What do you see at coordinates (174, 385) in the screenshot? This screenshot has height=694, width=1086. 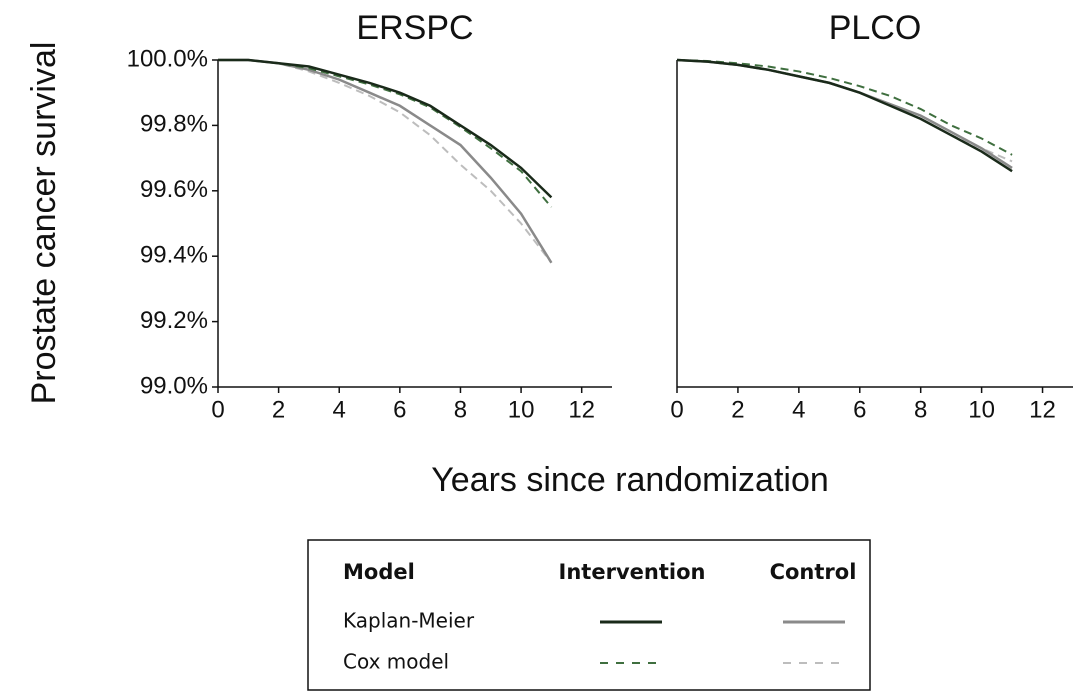 I see `y-tick-label: 99.0%` at bounding box center [174, 385].